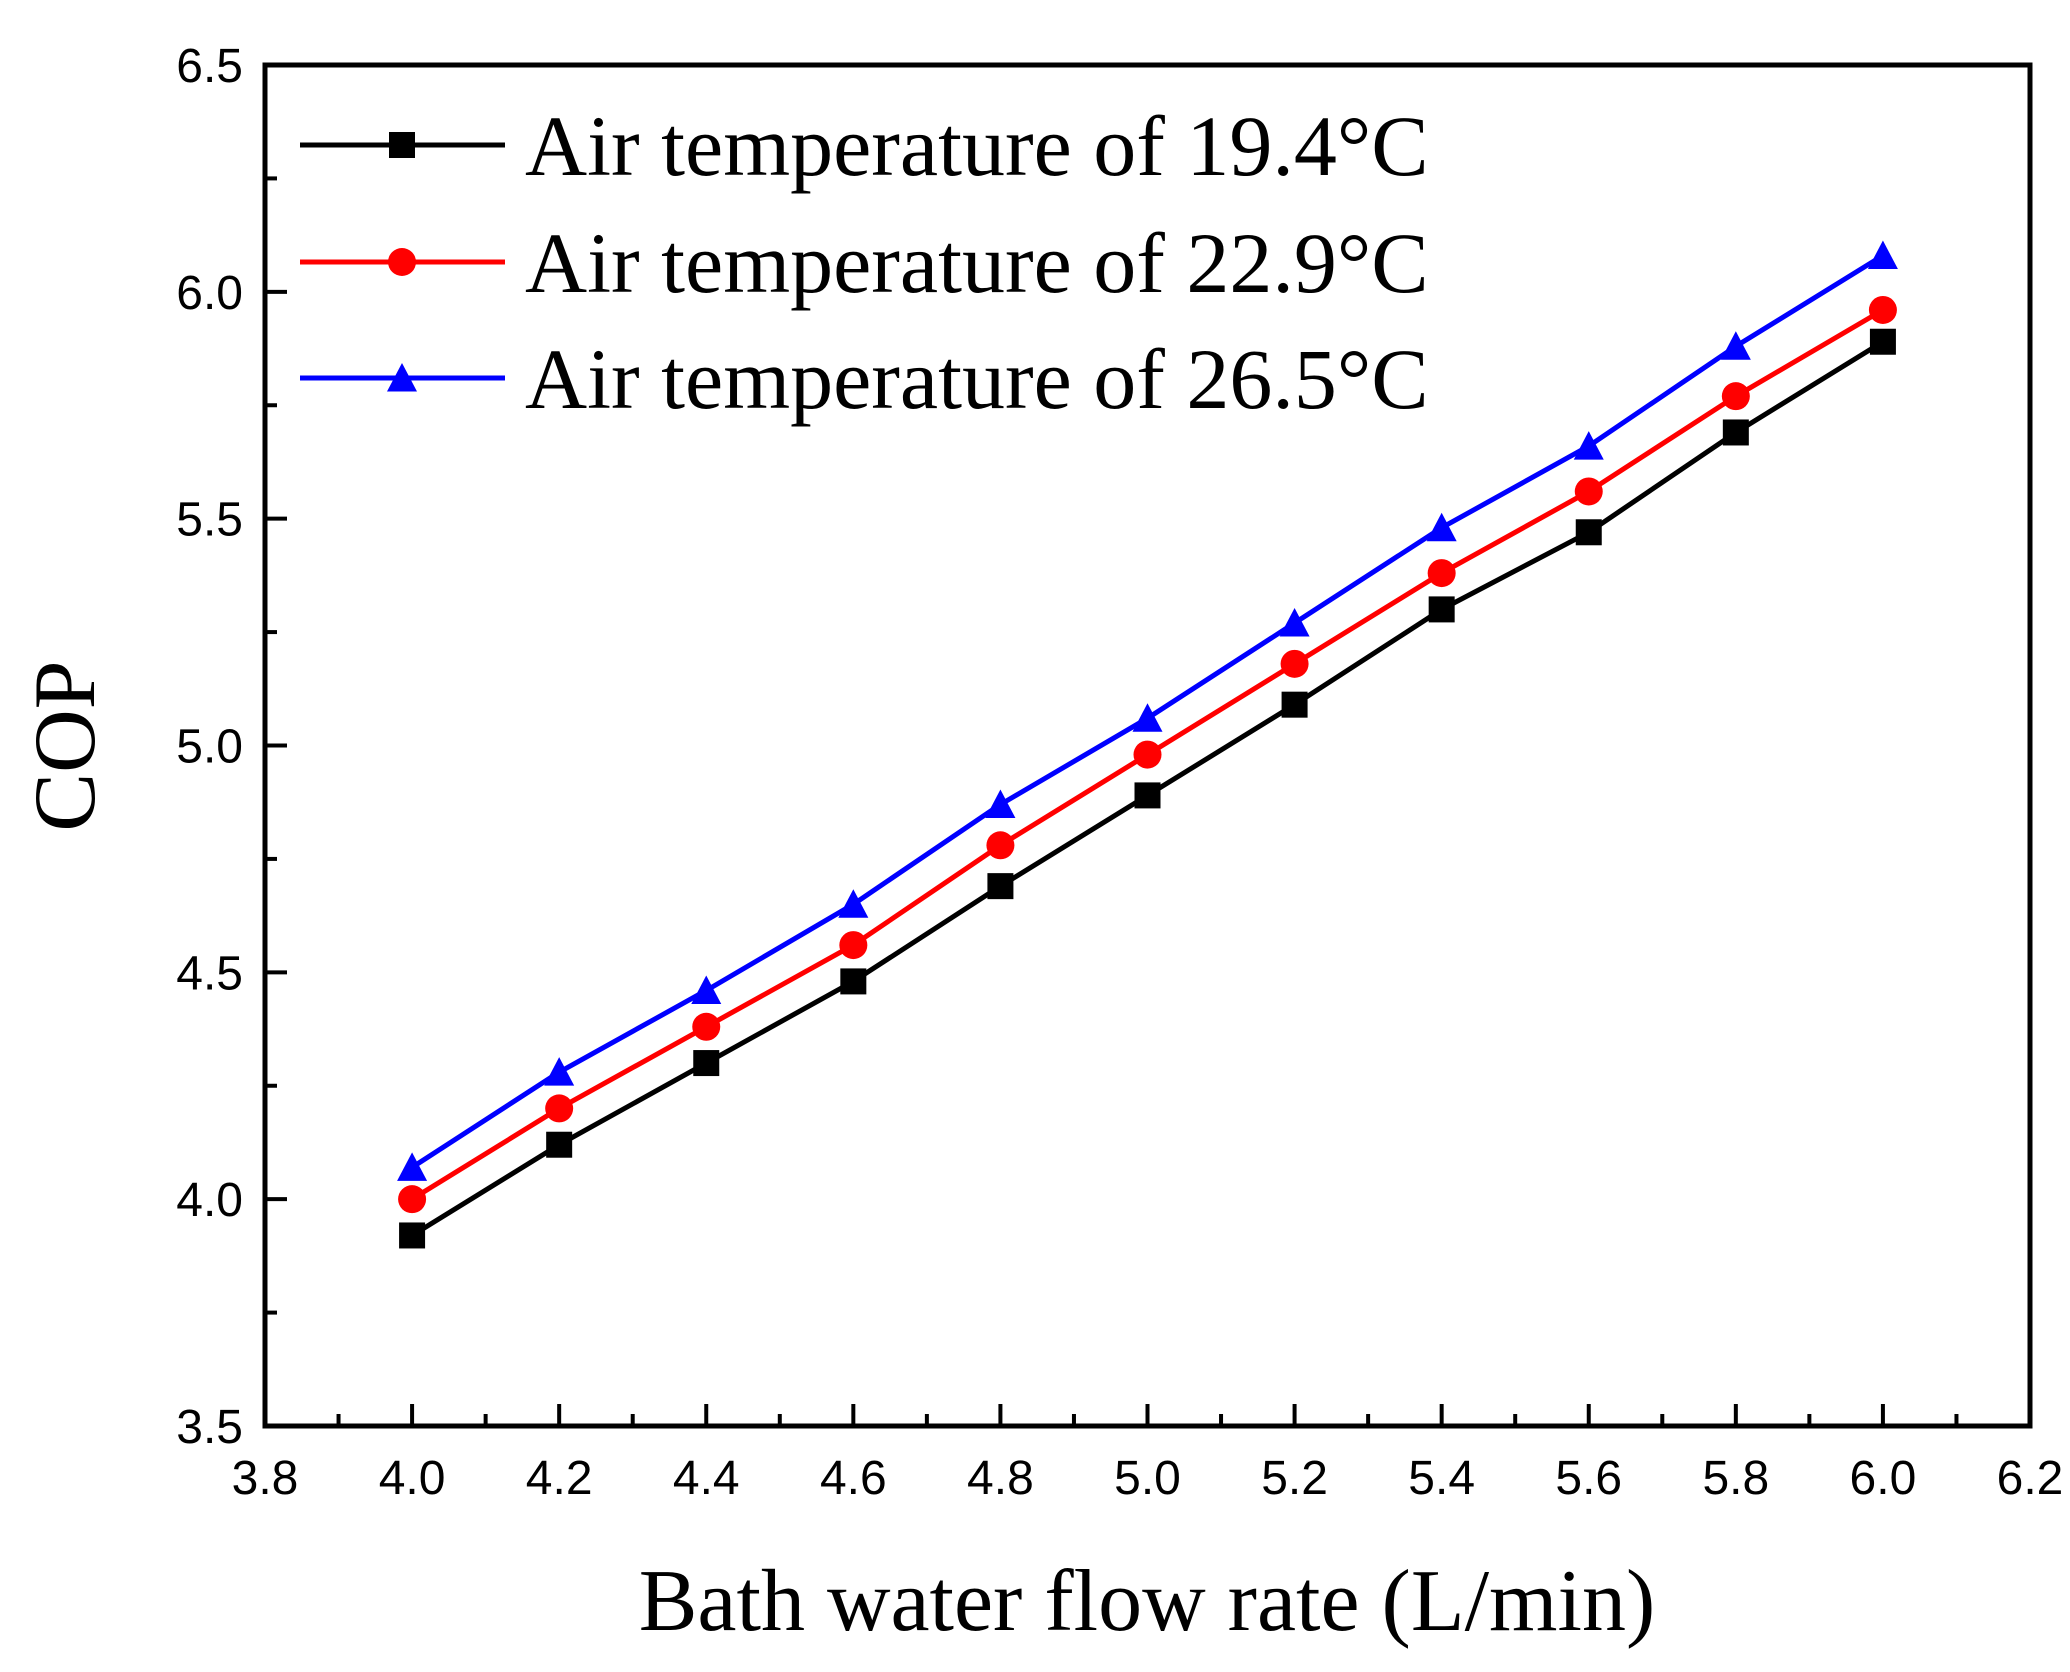  I want to click on y-tick-label: 3.5, so click(209, 1427).